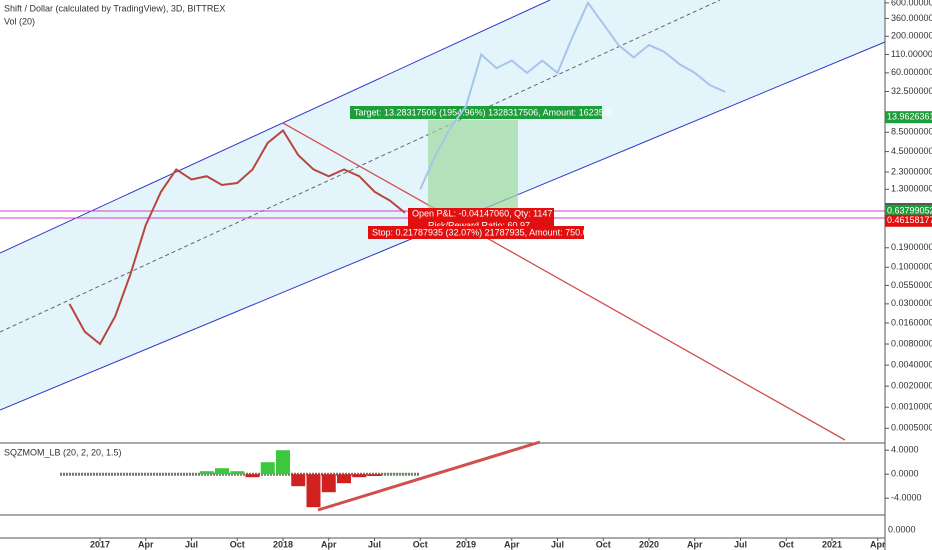 The height and width of the screenshot is (550, 932). I want to click on price-tag: 13.96263618, so click(909, 117).